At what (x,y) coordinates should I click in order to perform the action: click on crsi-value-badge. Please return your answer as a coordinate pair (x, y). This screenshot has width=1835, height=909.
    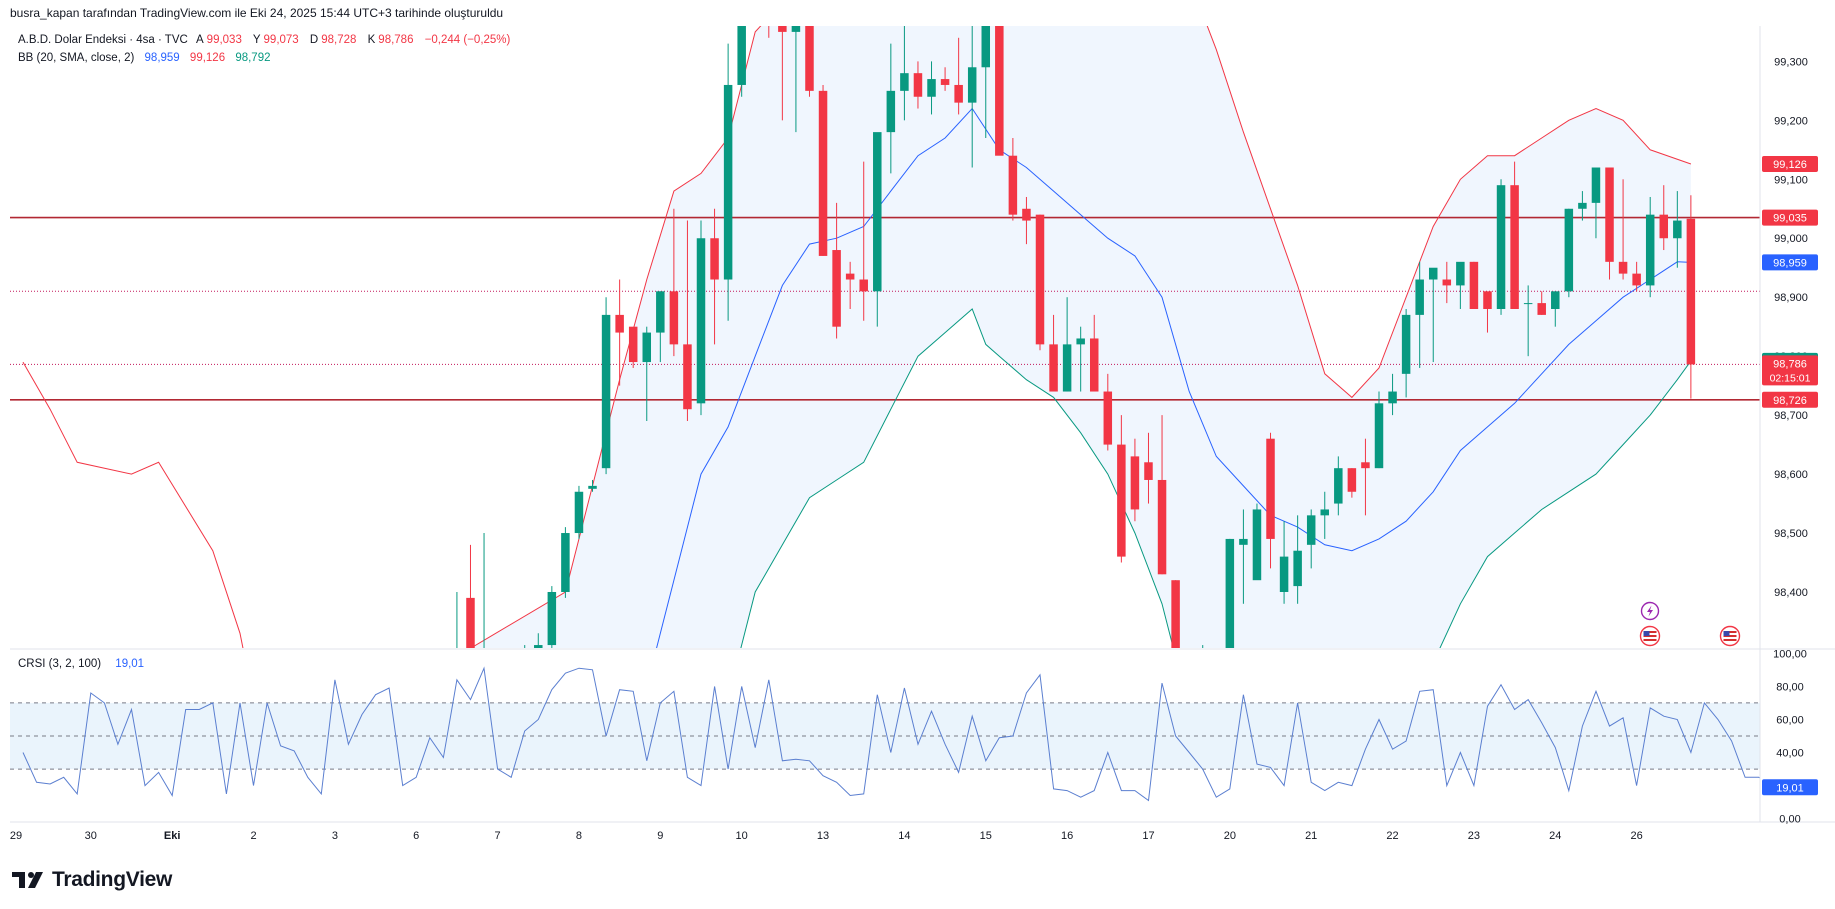
    Looking at the image, I should click on (1790, 787).